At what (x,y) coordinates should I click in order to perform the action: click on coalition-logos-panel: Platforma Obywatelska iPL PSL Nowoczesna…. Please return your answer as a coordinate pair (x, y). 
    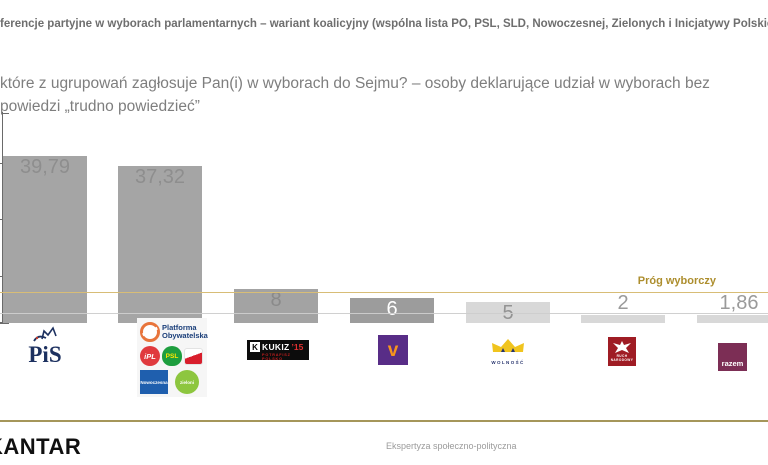
    Looking at the image, I should click on (172, 357).